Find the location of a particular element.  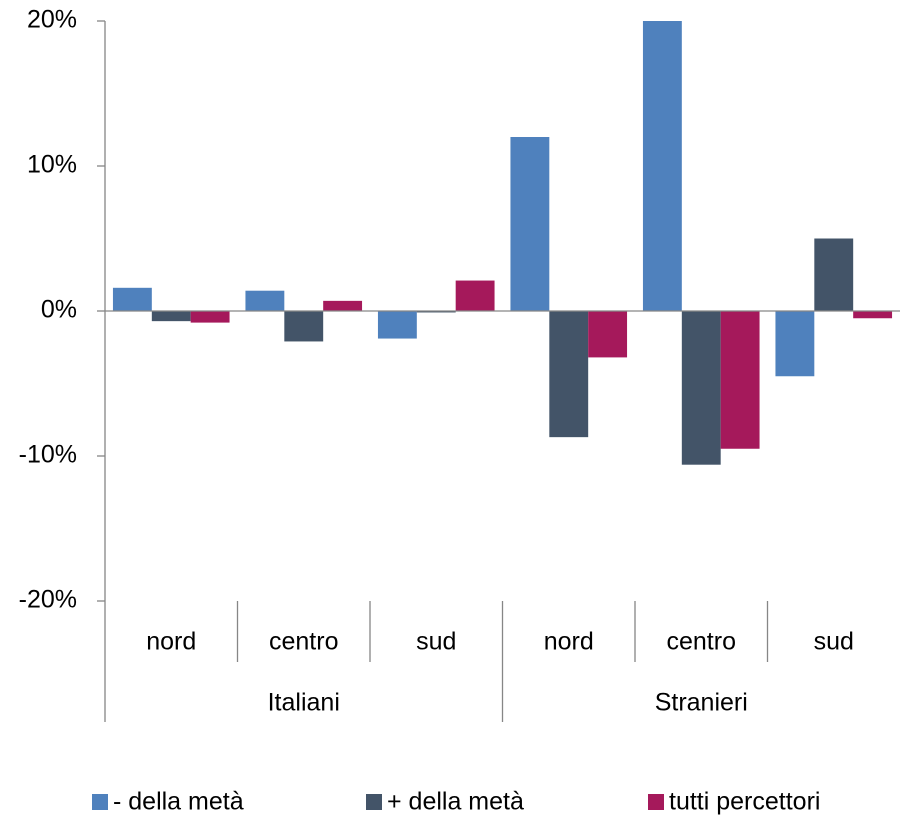

y-tick-label: -10% is located at coordinates (48, 455).